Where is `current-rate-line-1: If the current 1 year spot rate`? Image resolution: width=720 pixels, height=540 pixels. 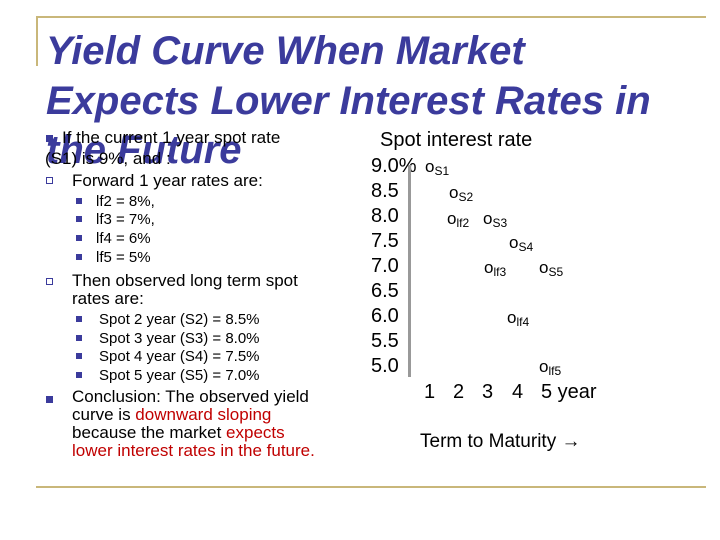 current-rate-line-1: If the current 1 year spot rate is located at coordinates (171, 137).